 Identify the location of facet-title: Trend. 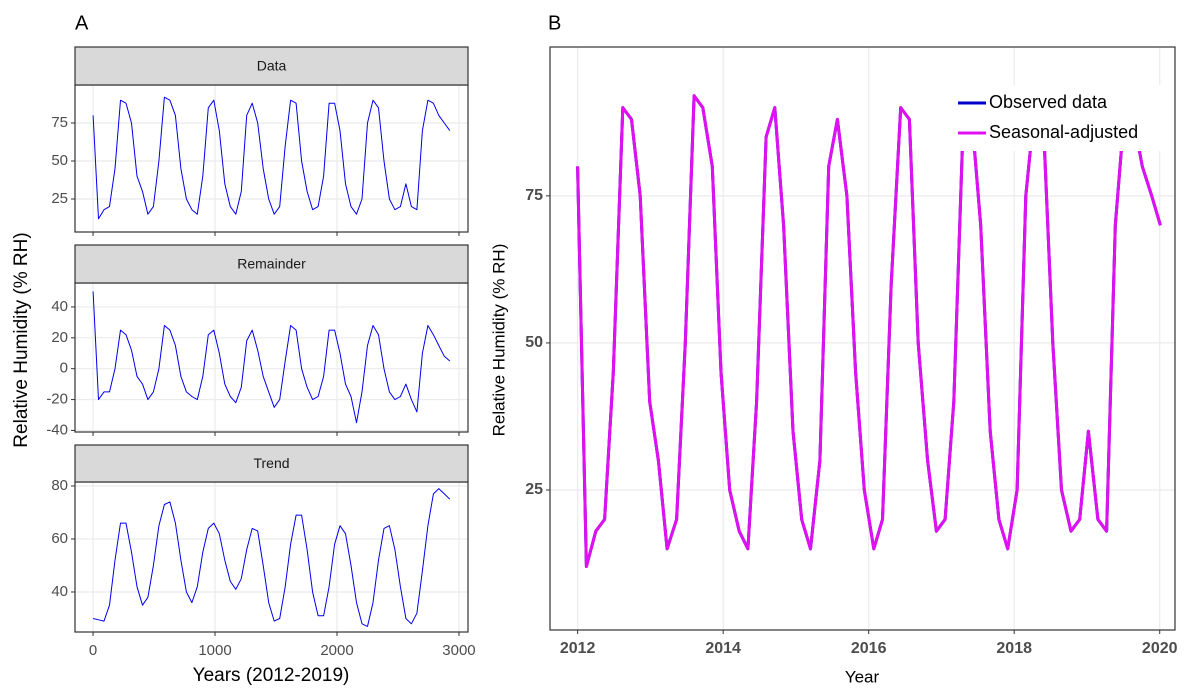
(271, 463).